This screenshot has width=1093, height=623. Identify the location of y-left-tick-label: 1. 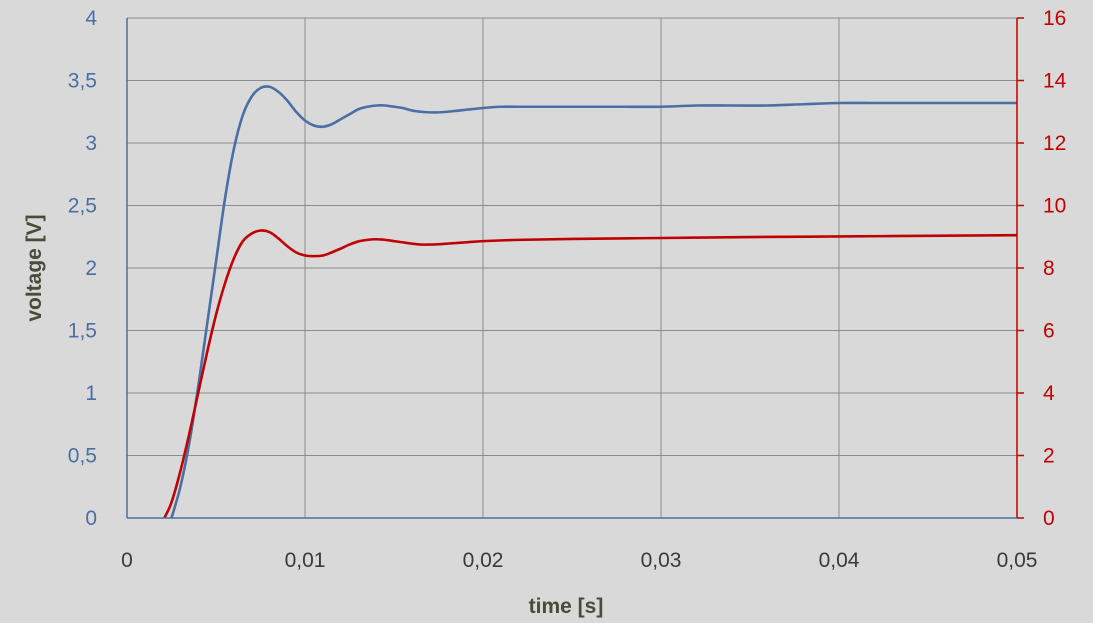
(91, 393).